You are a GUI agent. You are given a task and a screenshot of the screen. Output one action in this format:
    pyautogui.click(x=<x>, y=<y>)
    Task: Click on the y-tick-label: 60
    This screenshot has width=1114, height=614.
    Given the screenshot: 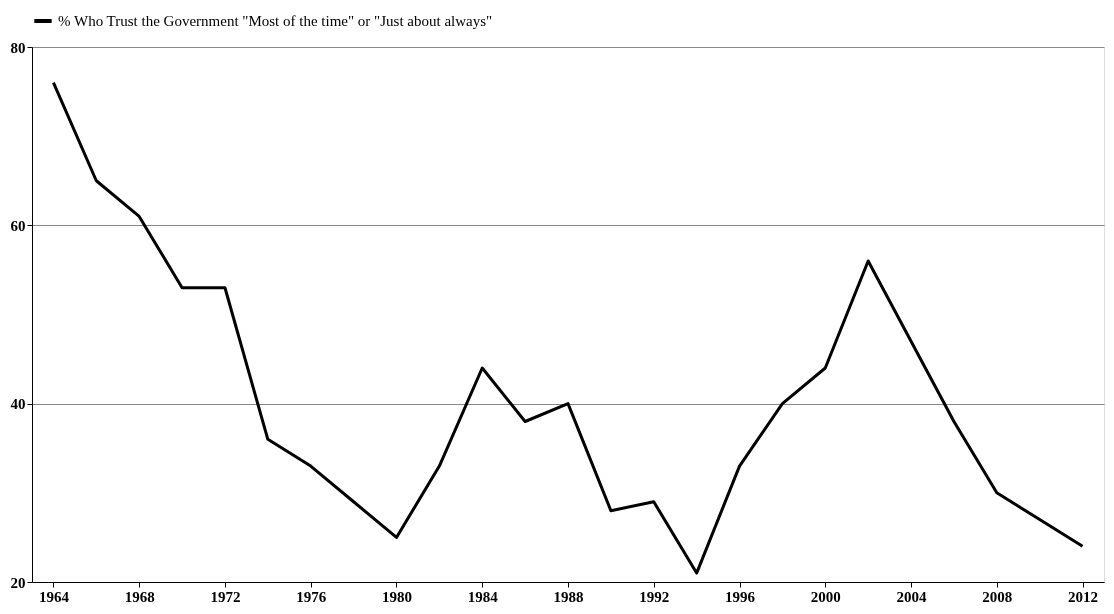 What is the action you would take?
    pyautogui.click(x=18, y=225)
    